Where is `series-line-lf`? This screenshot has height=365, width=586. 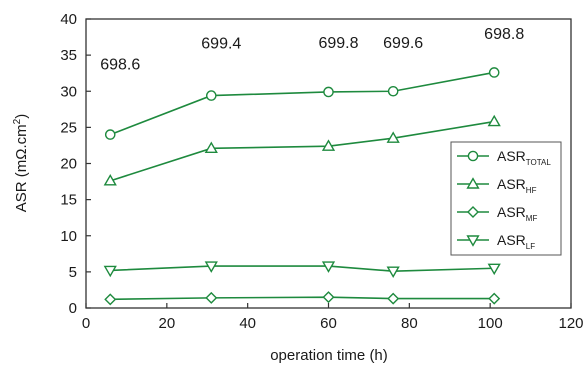 series-line-lf is located at coordinates (302, 268).